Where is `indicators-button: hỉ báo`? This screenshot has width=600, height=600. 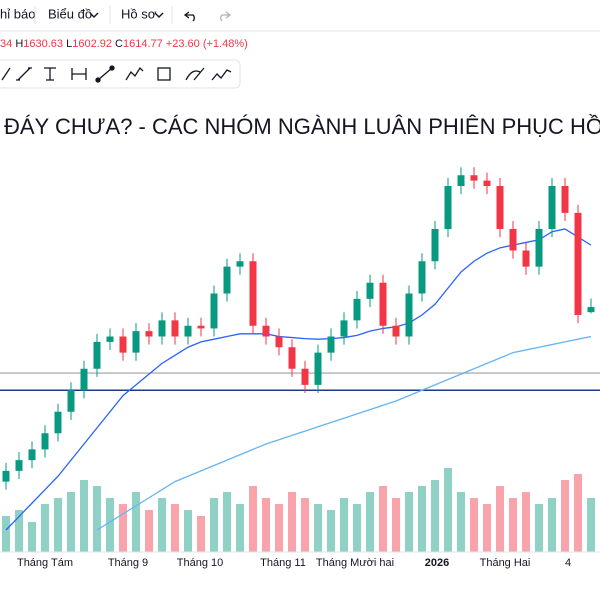
indicators-button: hỉ báo is located at coordinates (17, 13).